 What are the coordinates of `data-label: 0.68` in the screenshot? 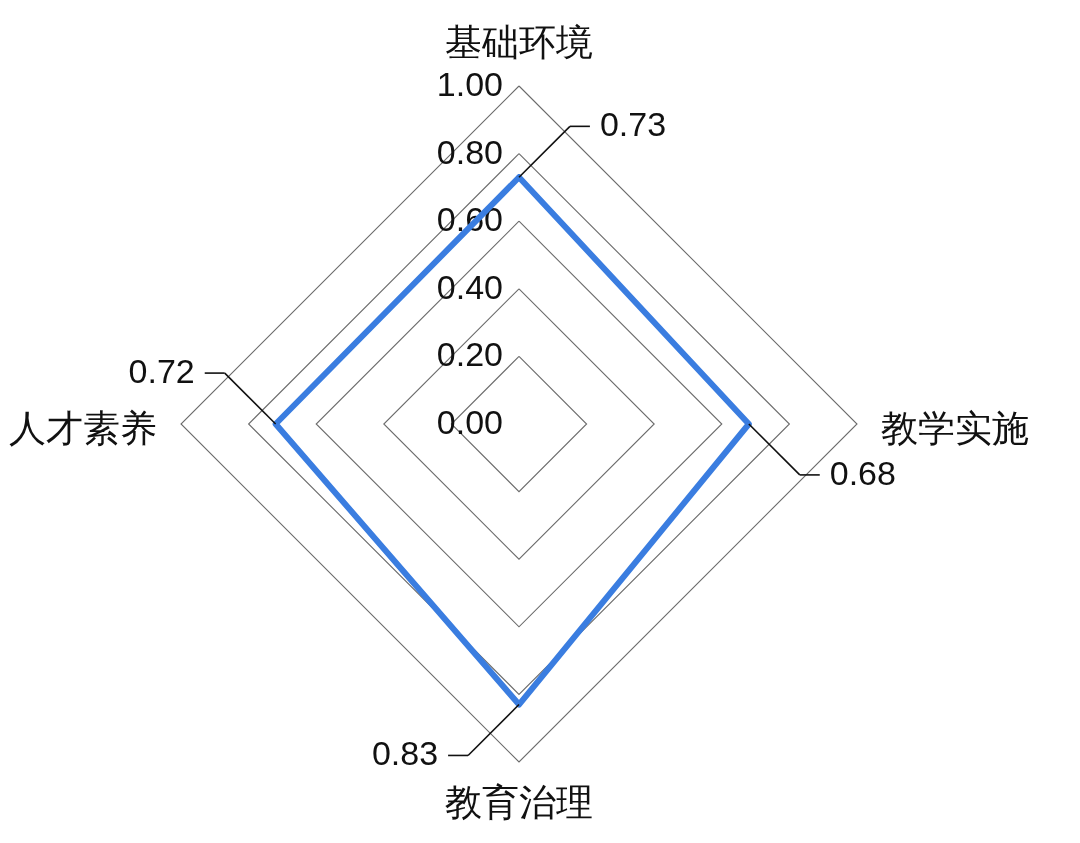 It's located at (862, 472).